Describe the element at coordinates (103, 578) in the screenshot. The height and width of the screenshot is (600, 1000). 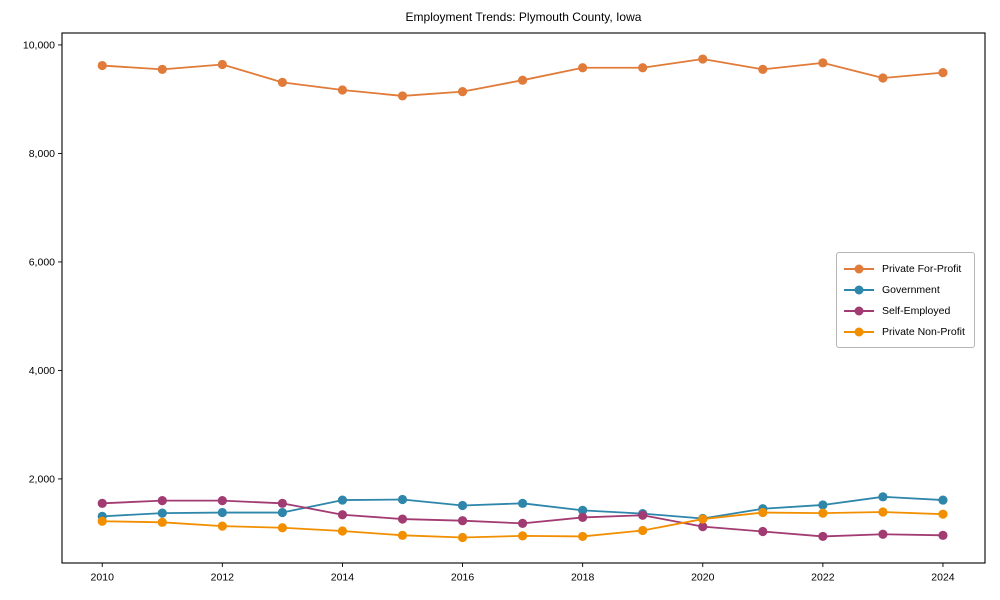
I see `x-axis-tick-label: 2010` at that location.